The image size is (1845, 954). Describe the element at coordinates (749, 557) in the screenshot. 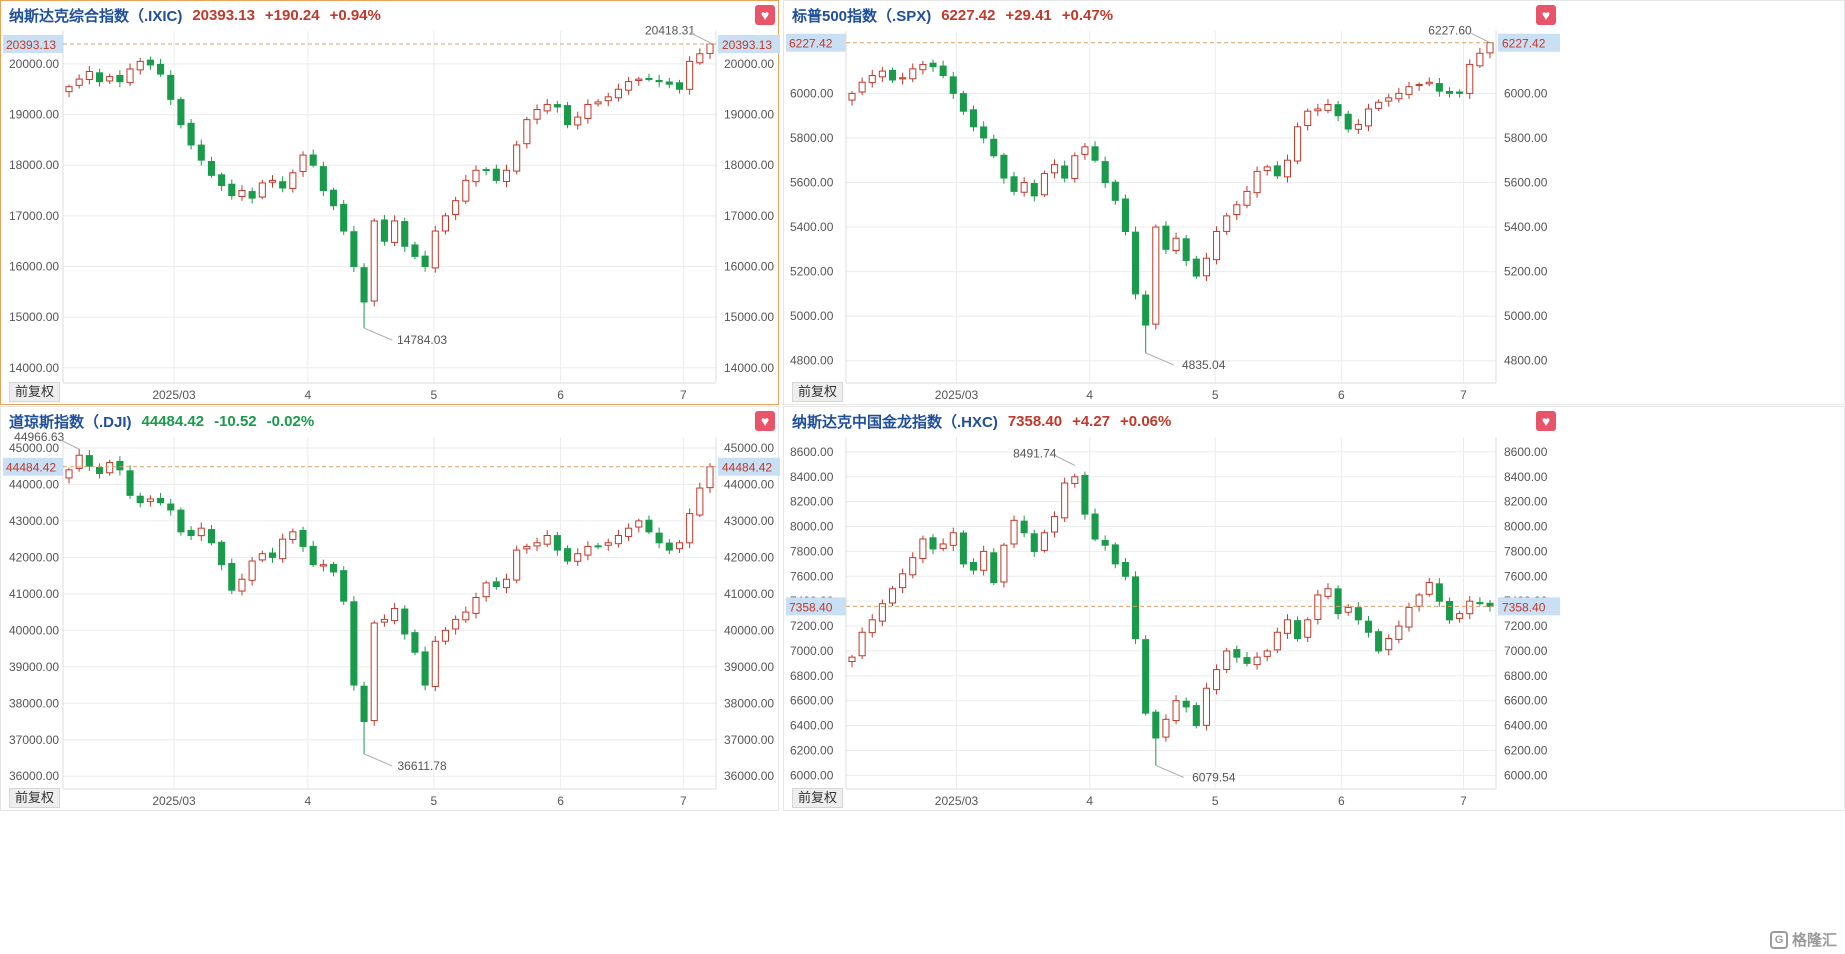

I see `y-tick-label-right: 42000.00` at that location.